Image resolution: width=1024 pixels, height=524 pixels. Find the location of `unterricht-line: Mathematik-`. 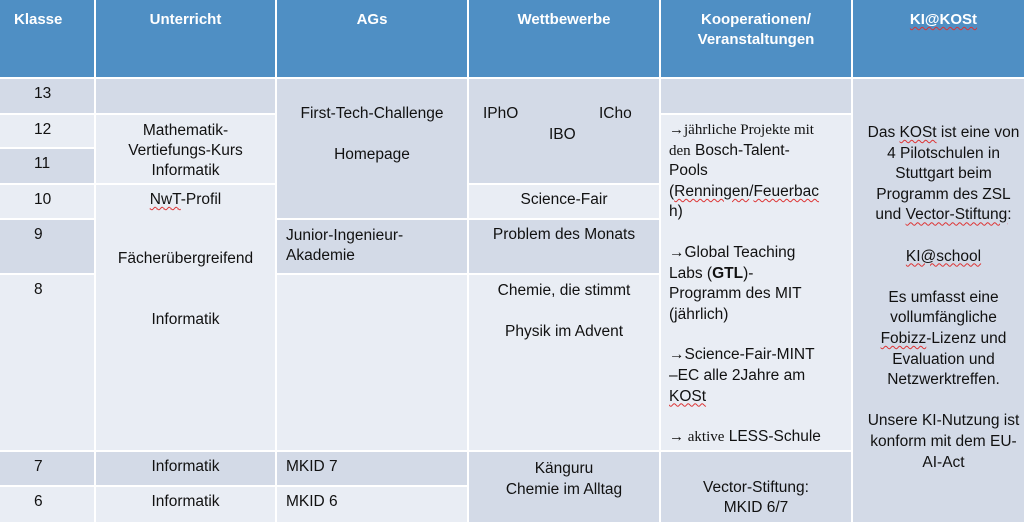

unterricht-line: Mathematik- is located at coordinates (185, 130).